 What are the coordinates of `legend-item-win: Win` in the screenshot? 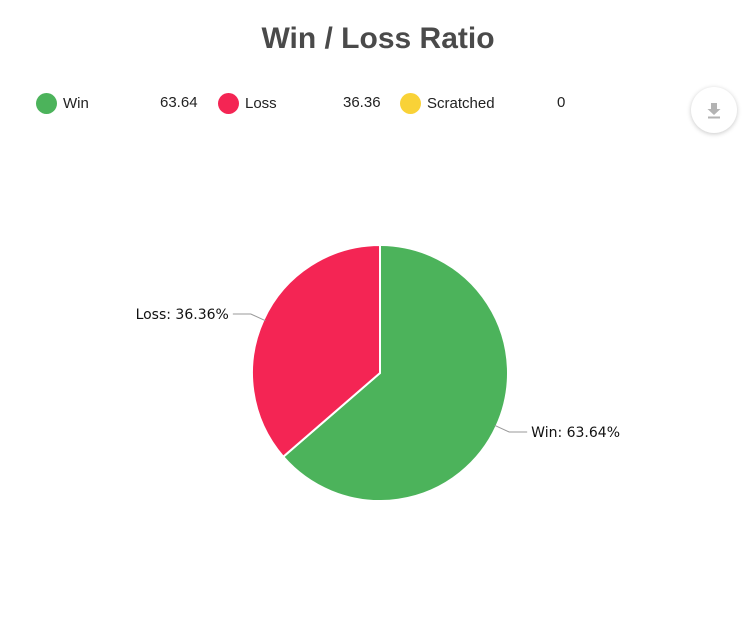 It's located at (62, 103).